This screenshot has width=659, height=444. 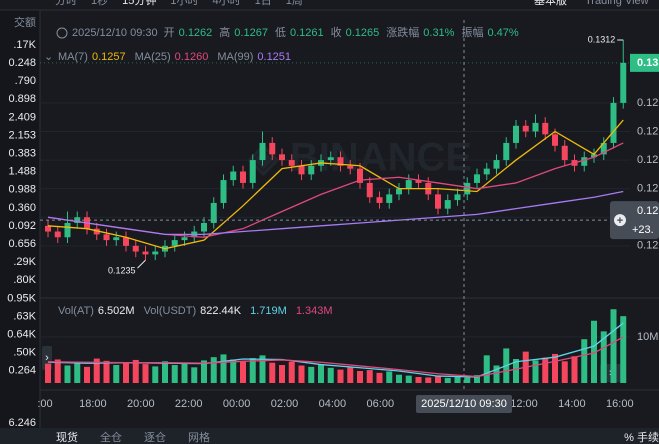 I want to click on ohlc-label: 开, so click(x=169, y=33).